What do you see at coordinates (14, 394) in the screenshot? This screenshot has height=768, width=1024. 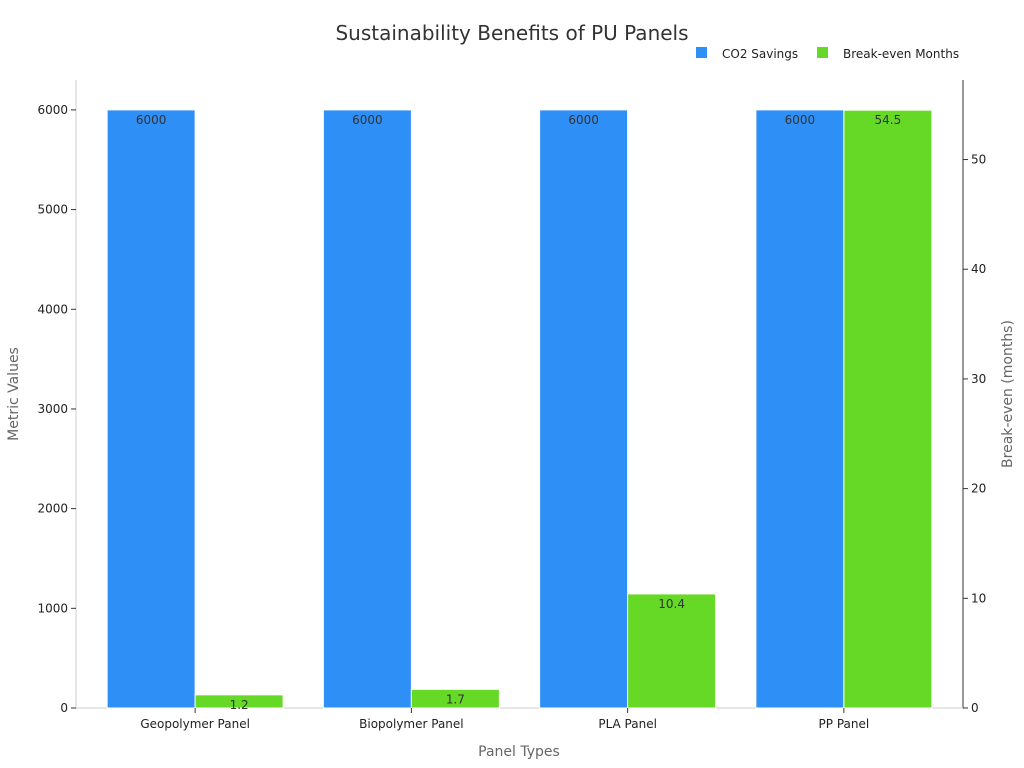 I see `y-axis-label-left: Metric Values` at bounding box center [14, 394].